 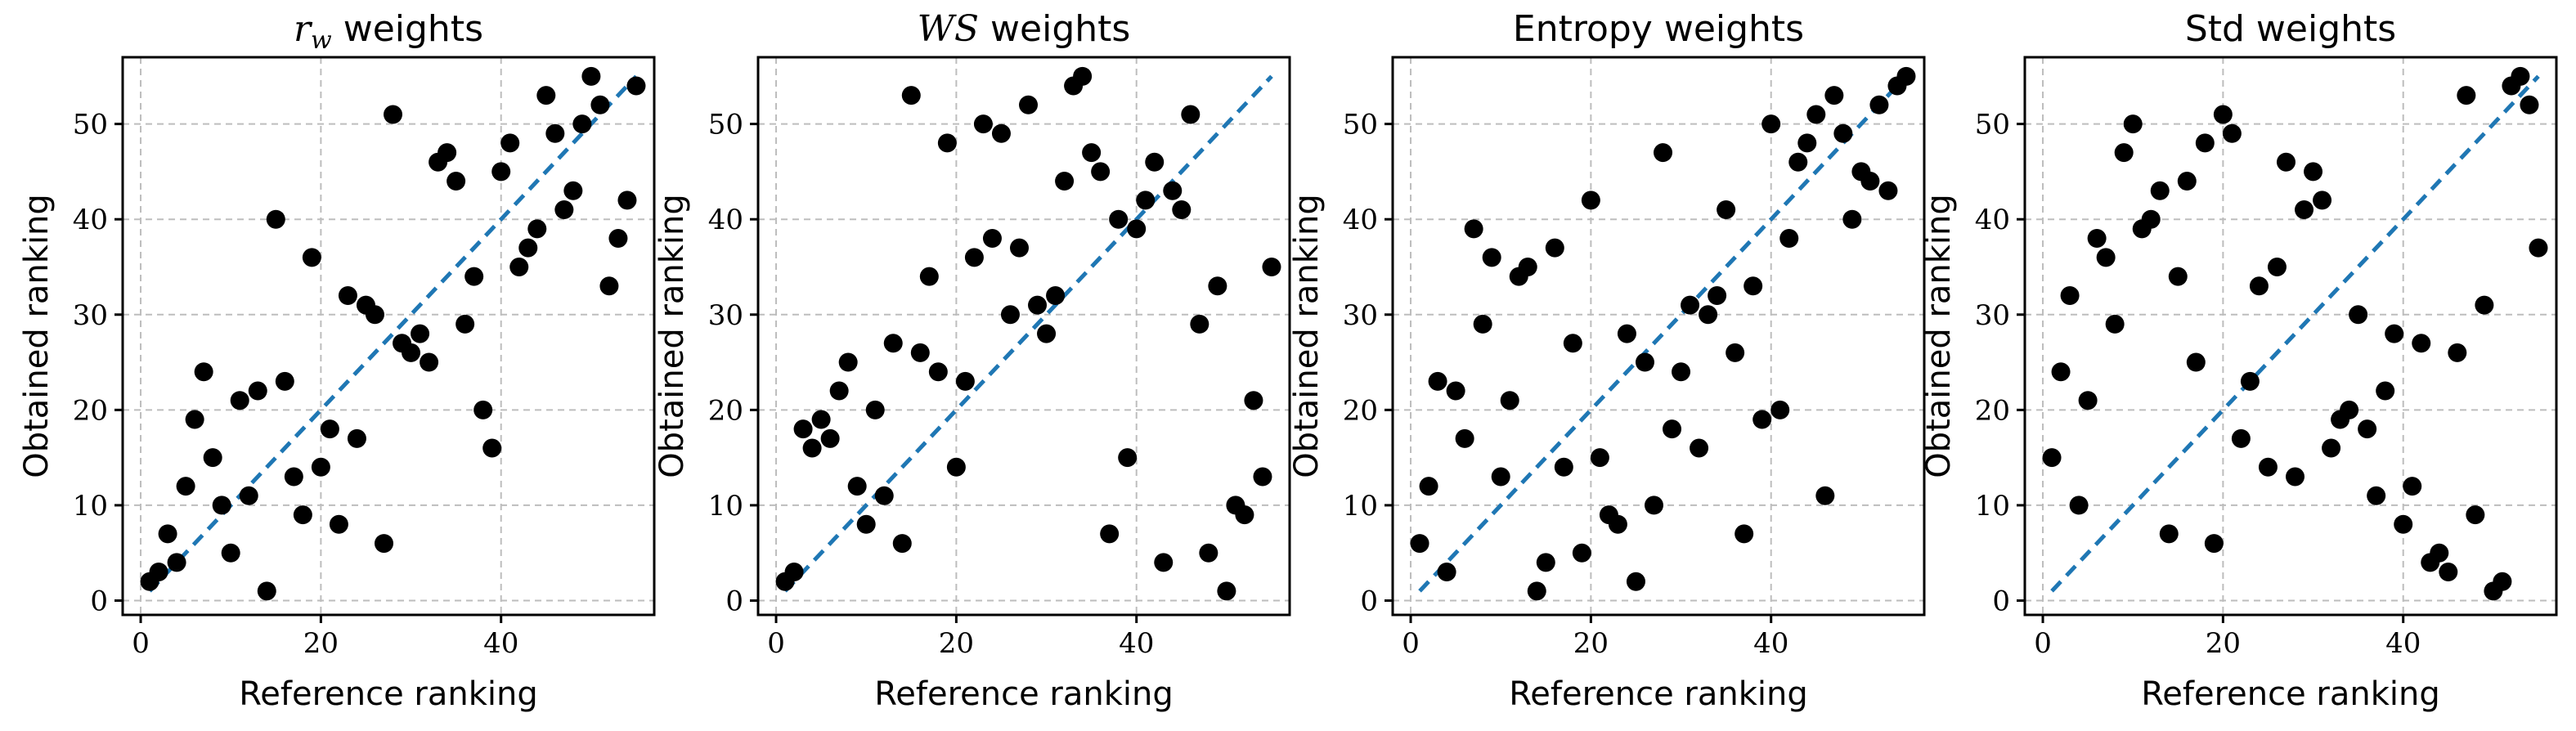 What do you see at coordinates (1658, 694) in the screenshot?
I see `x-axis-label: Reference ranking` at bounding box center [1658, 694].